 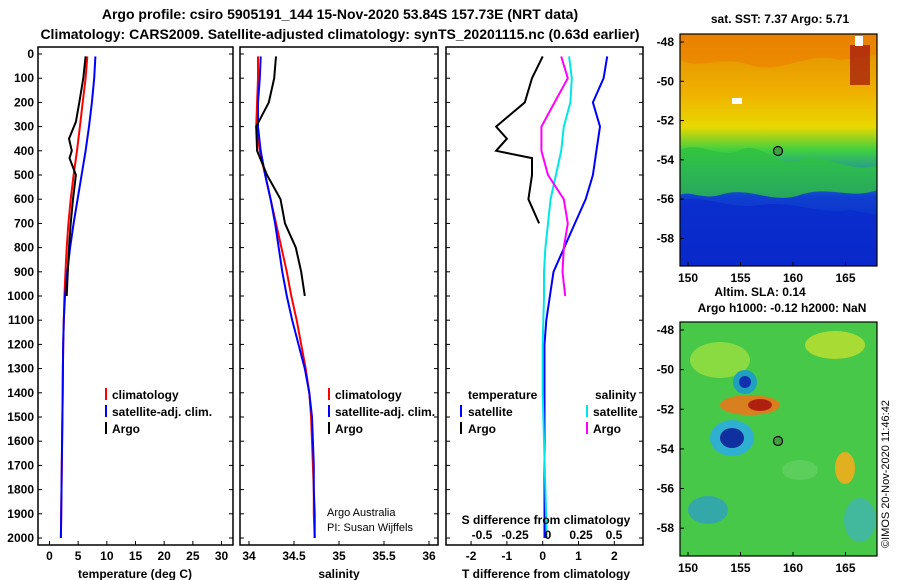 What do you see at coordinates (614, 535) in the screenshot?
I see `s-tick-label: 0.5` at bounding box center [614, 535].